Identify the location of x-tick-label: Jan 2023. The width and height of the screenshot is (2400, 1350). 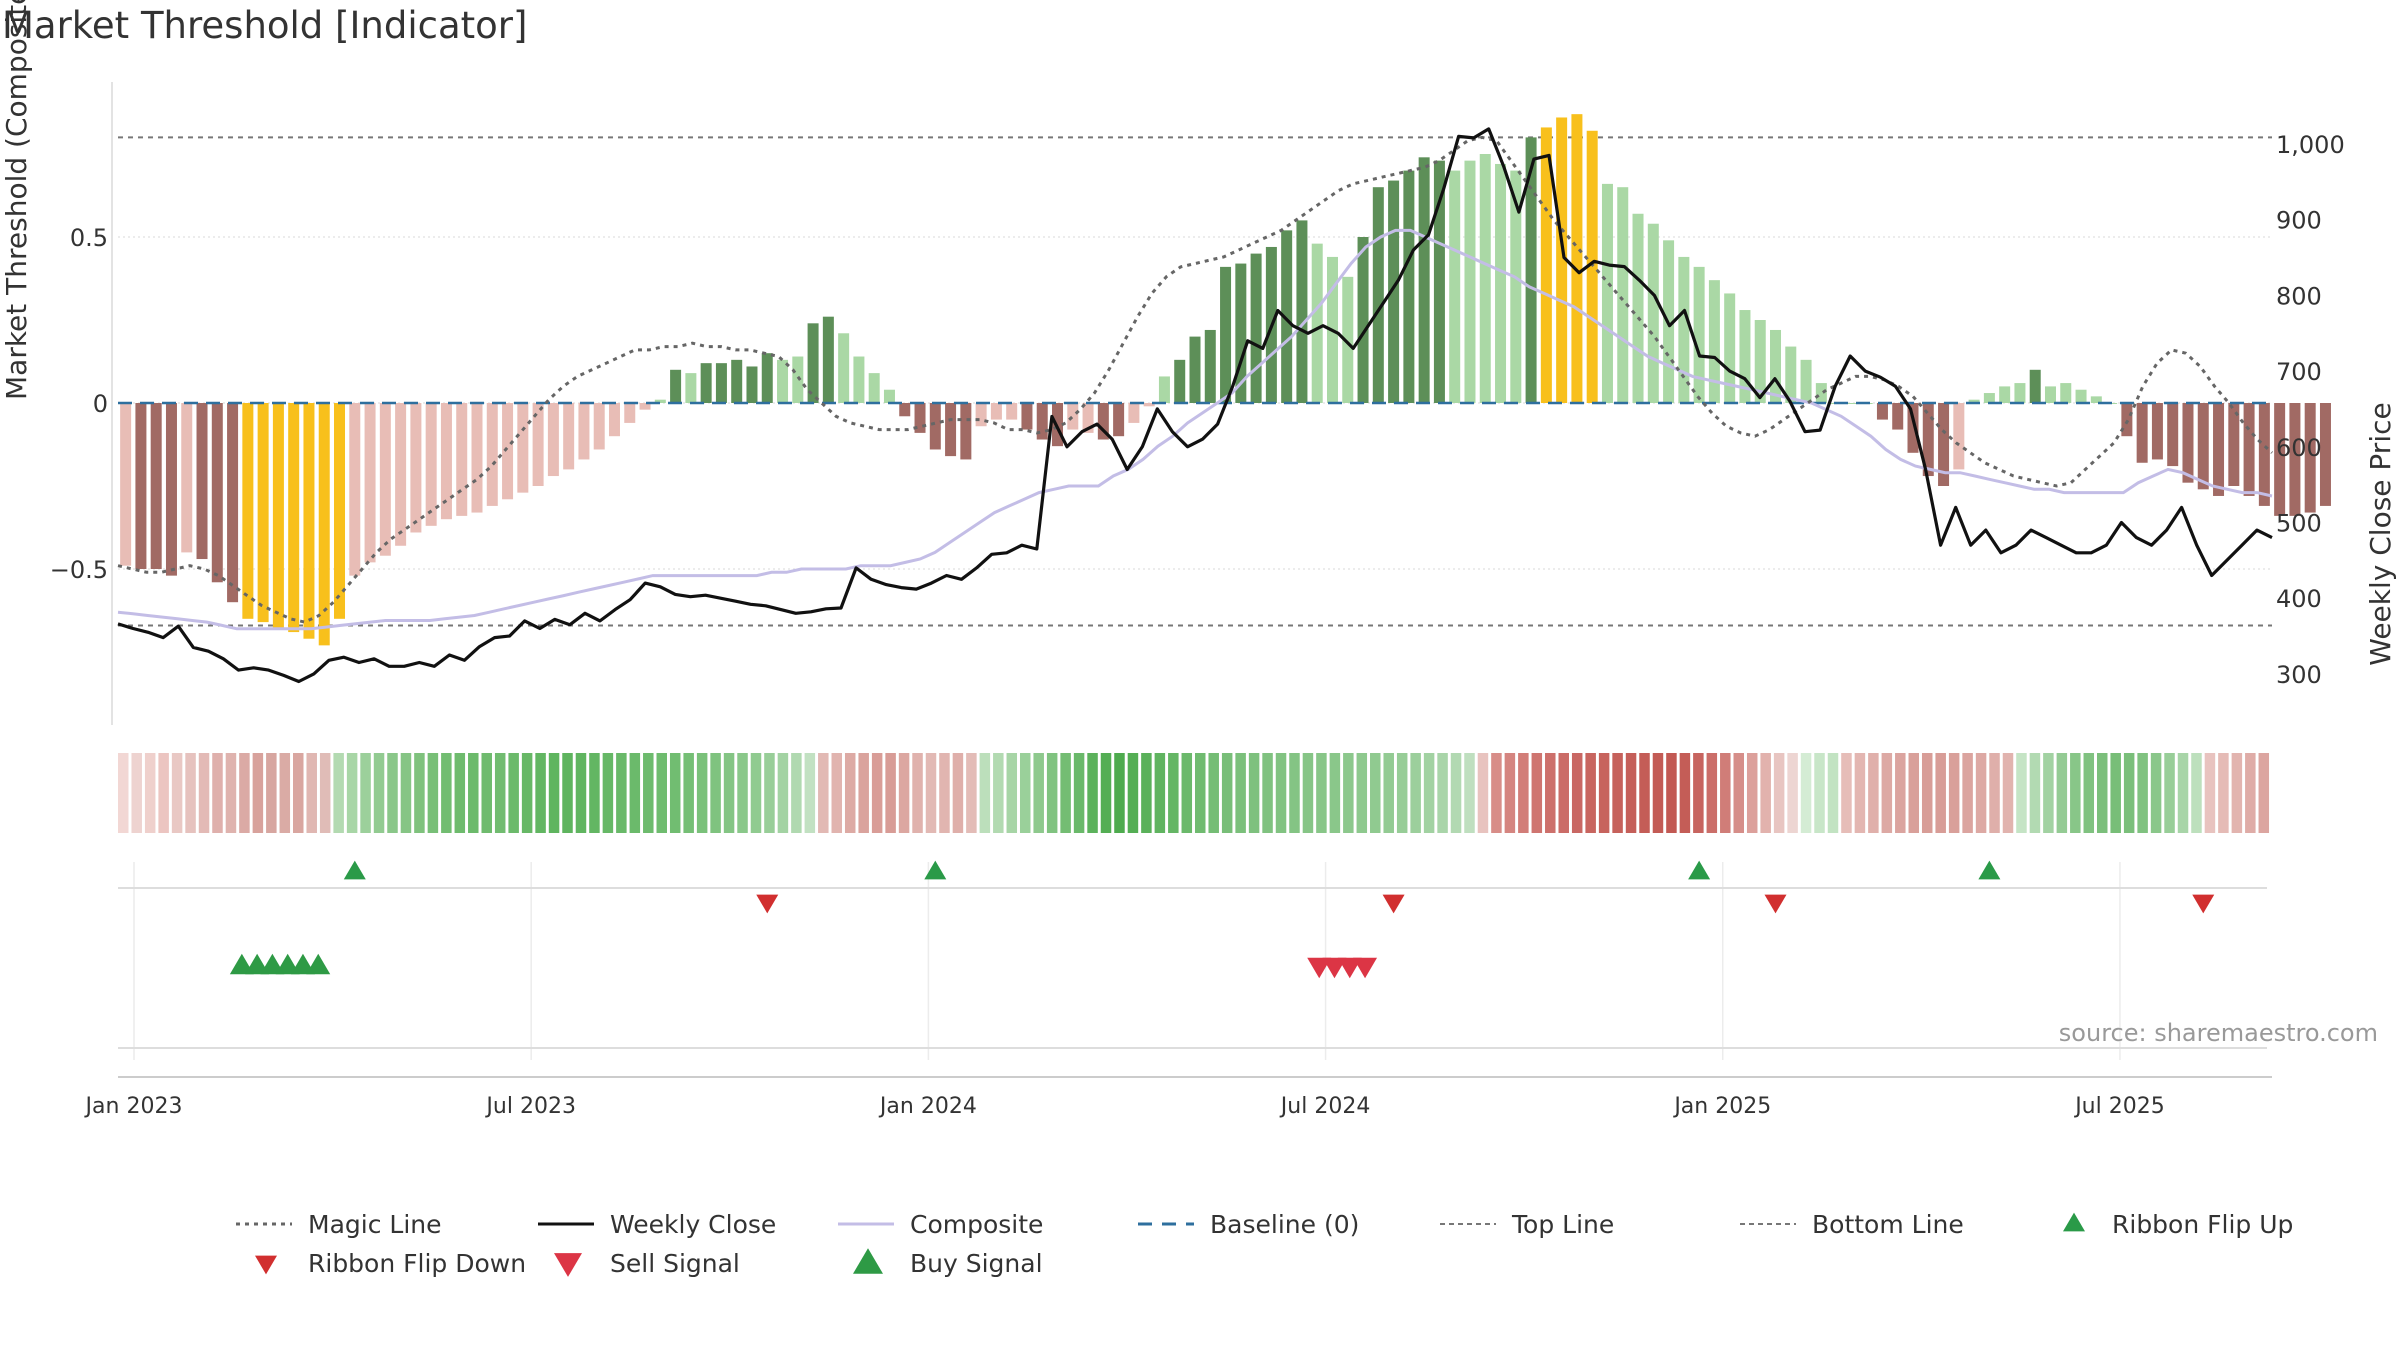
(133, 1106).